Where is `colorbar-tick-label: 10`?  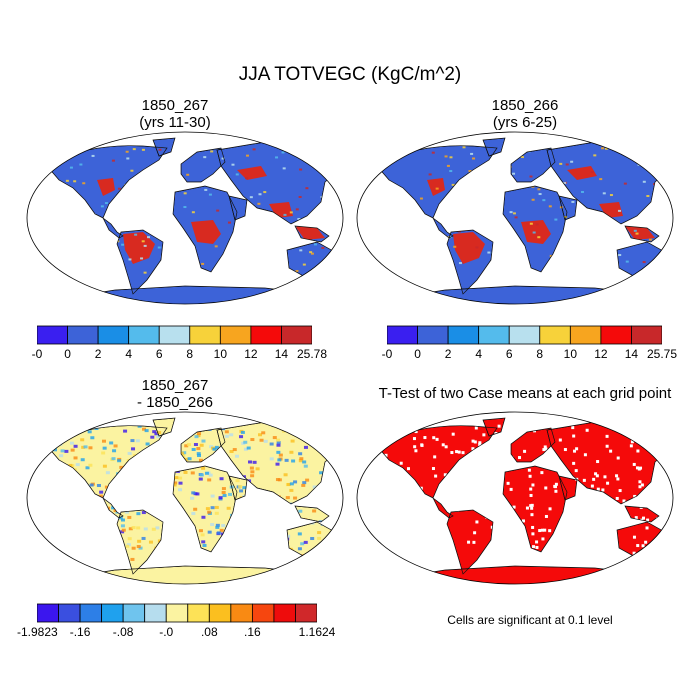
colorbar-tick-label: 10 is located at coordinates (570, 354).